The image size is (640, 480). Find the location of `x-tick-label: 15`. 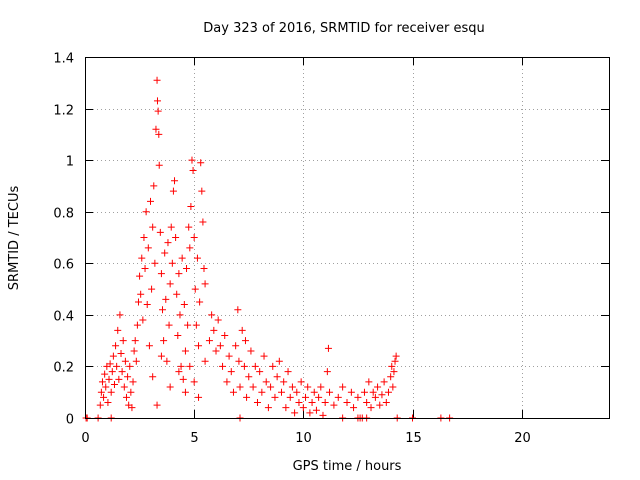

x-tick-label: 15 is located at coordinates (413, 438).